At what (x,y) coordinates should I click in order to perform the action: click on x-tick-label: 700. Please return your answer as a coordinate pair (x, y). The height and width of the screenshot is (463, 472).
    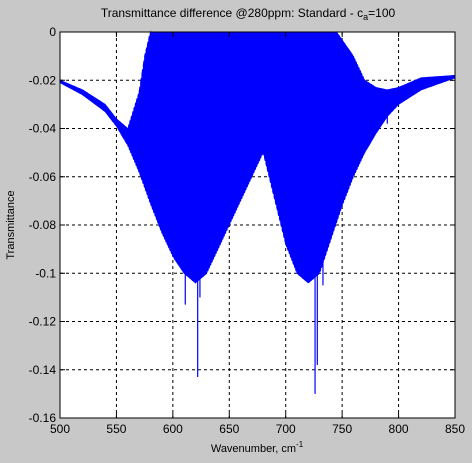
    Looking at the image, I should click on (286, 429).